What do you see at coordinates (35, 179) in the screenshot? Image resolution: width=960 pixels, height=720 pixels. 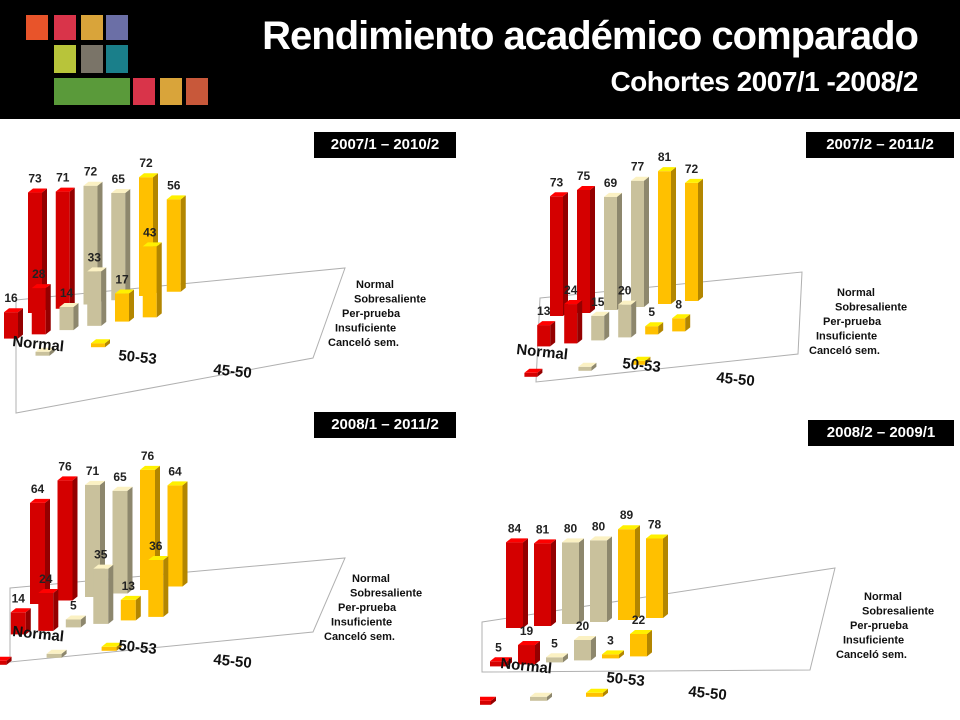 I see `data-label: 73` at bounding box center [35, 179].